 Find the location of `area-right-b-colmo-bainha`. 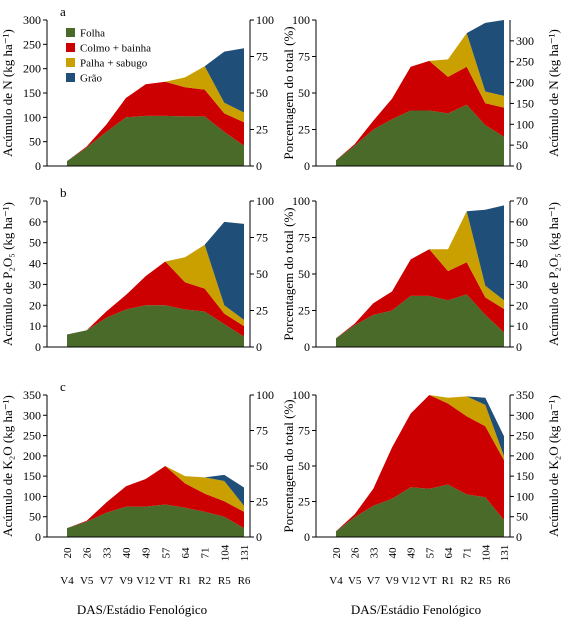

area-right-b-colmo-bainha is located at coordinates (420, 294).